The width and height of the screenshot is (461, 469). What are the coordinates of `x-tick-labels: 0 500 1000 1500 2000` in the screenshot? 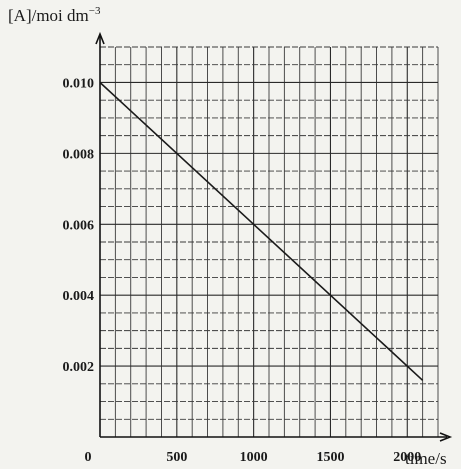 It's located at (253, 457).